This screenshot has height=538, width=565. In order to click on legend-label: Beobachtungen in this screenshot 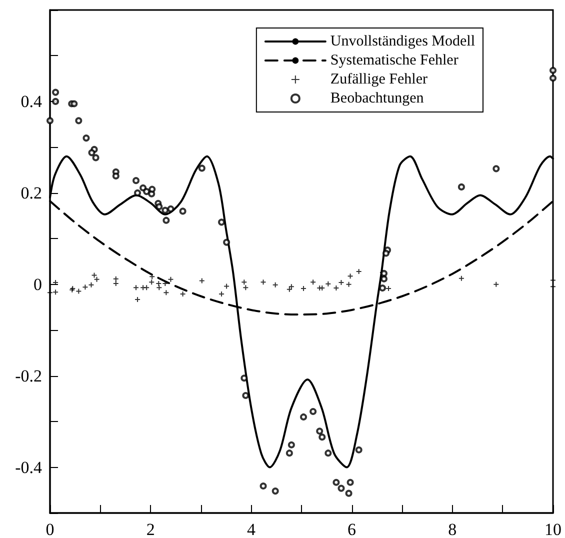, I will do `click(377, 98)`.